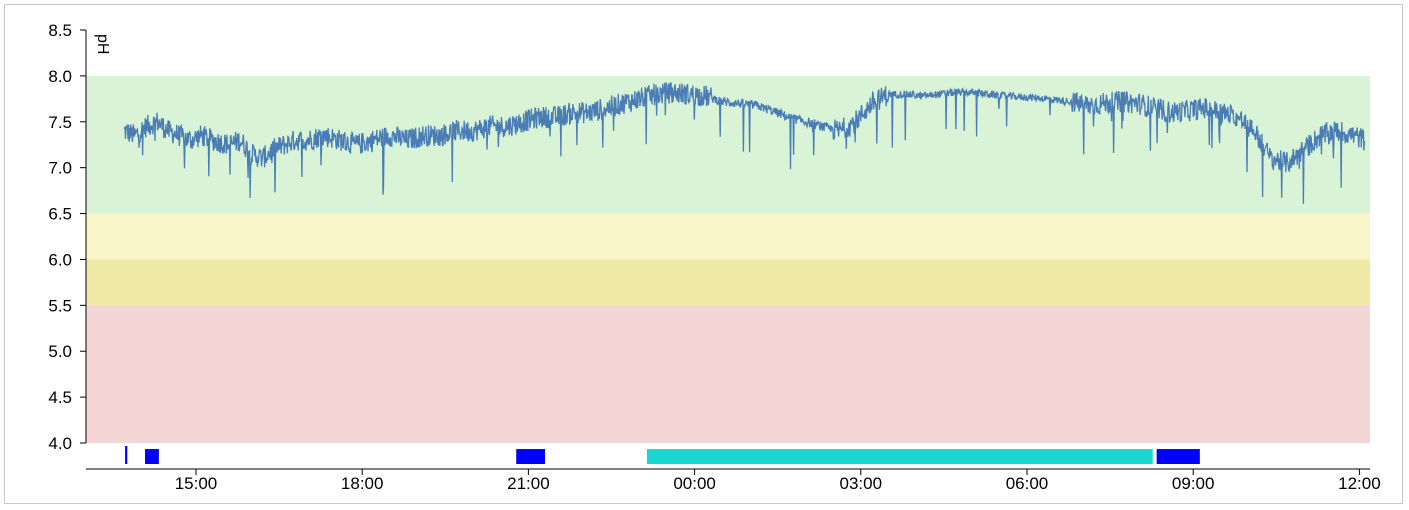 The height and width of the screenshot is (510, 1409). I want to click on y-tick-label: 7.5, so click(60, 122).